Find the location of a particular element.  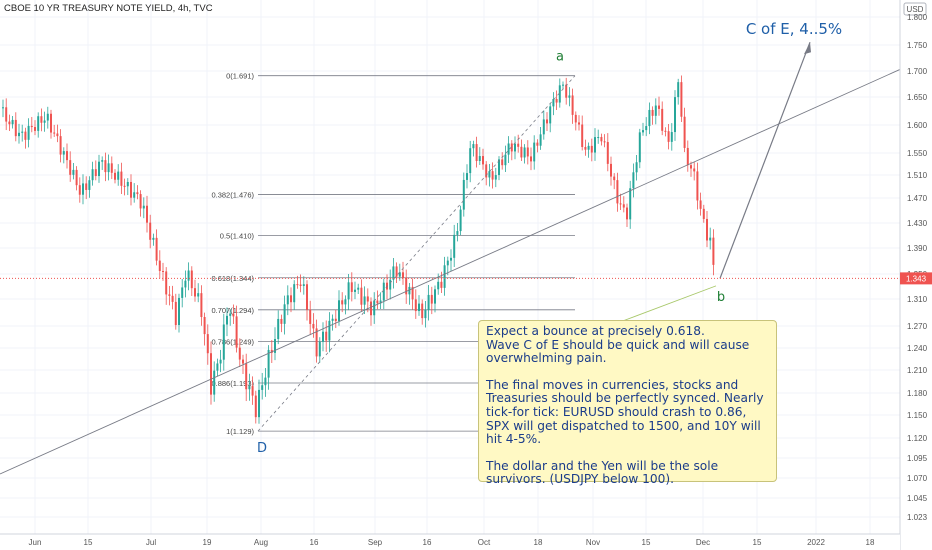

fib-label: 0.886(1.193) is located at coordinates (232, 383).